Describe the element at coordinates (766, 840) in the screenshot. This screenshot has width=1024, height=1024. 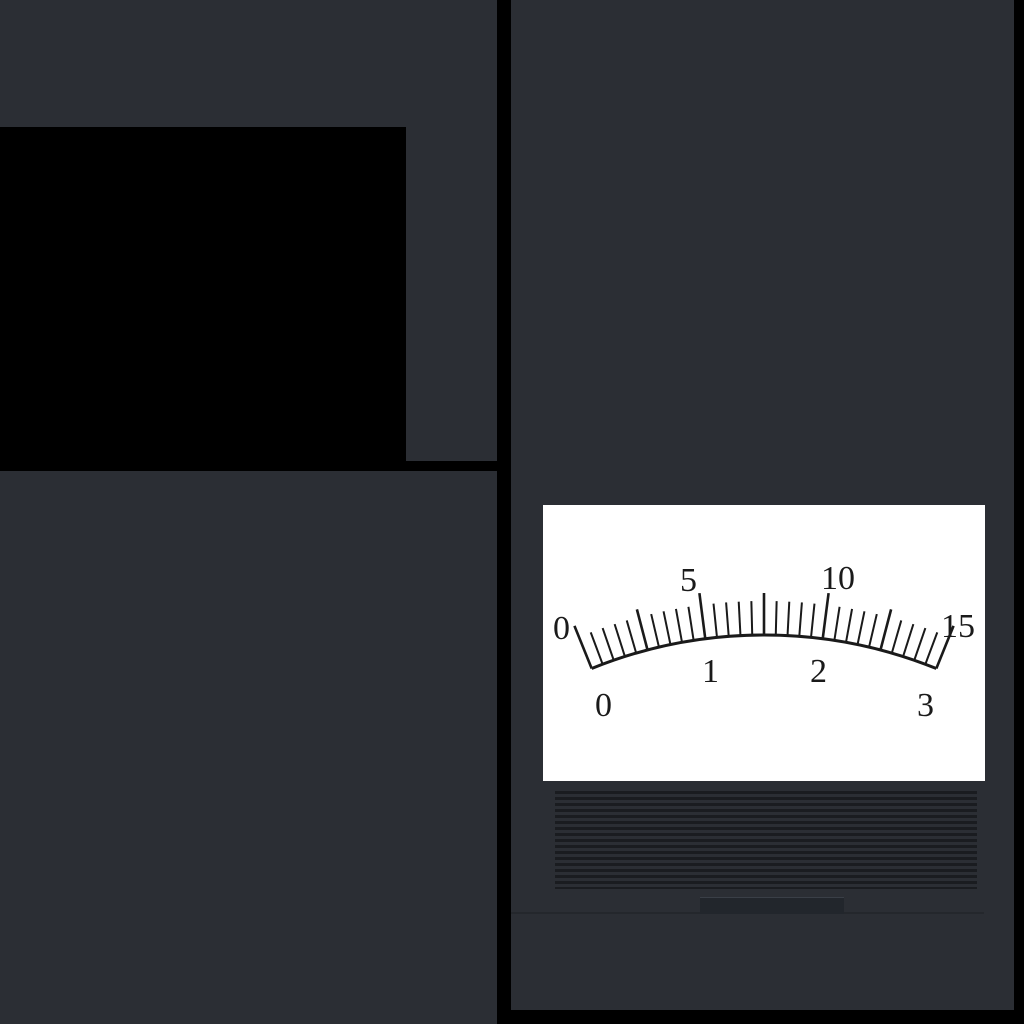
I see `speaker-grille` at that location.